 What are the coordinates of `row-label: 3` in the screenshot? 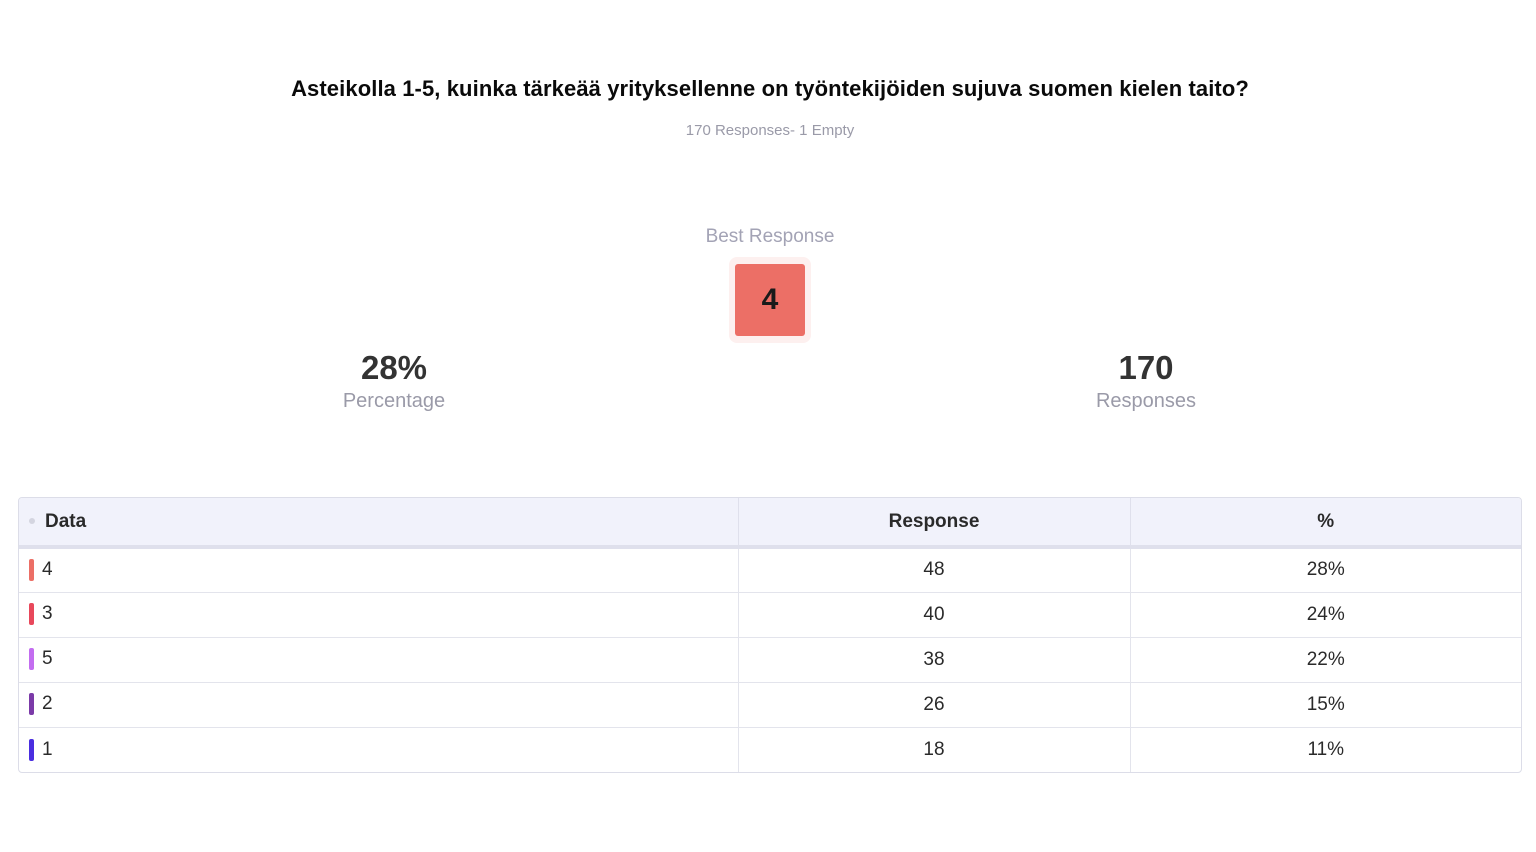 It's located at (47, 614).